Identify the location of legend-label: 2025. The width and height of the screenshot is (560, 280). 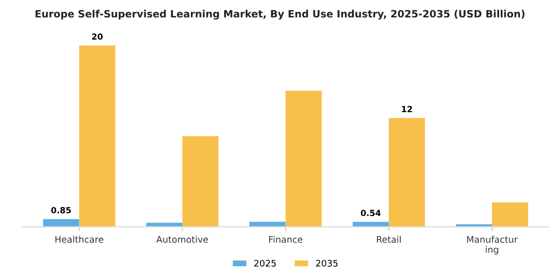
(265, 263).